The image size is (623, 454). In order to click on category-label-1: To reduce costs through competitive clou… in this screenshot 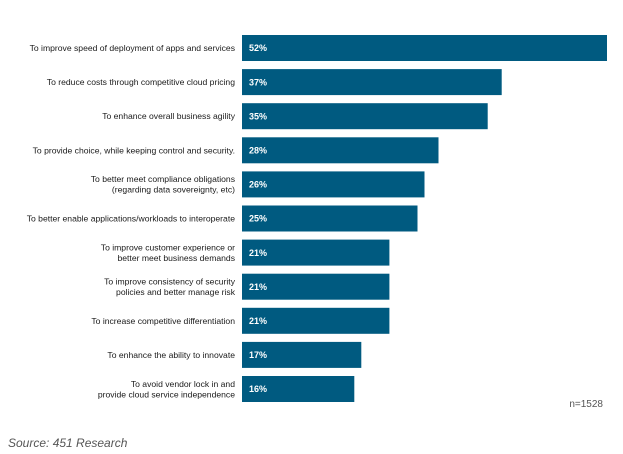, I will do `click(141, 82)`.